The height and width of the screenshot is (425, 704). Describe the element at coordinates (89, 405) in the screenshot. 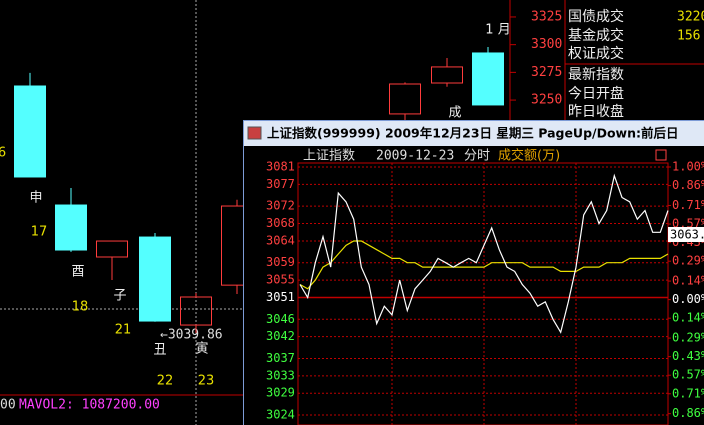

I see `mavol-label: MAVOL2: 1087200.00` at that location.